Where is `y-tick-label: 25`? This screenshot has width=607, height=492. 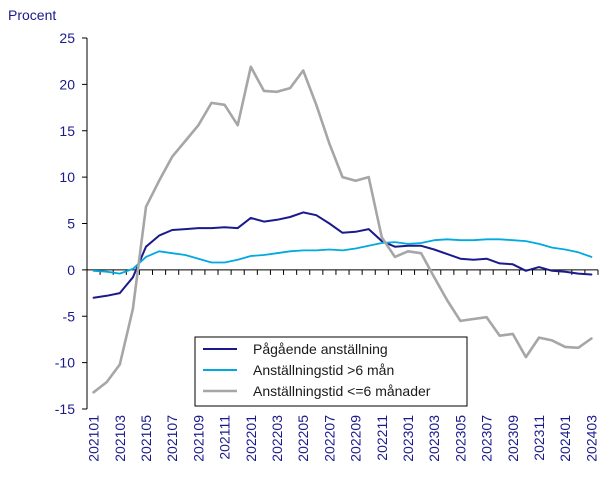
y-tick-label: 25 is located at coordinates (67, 38).